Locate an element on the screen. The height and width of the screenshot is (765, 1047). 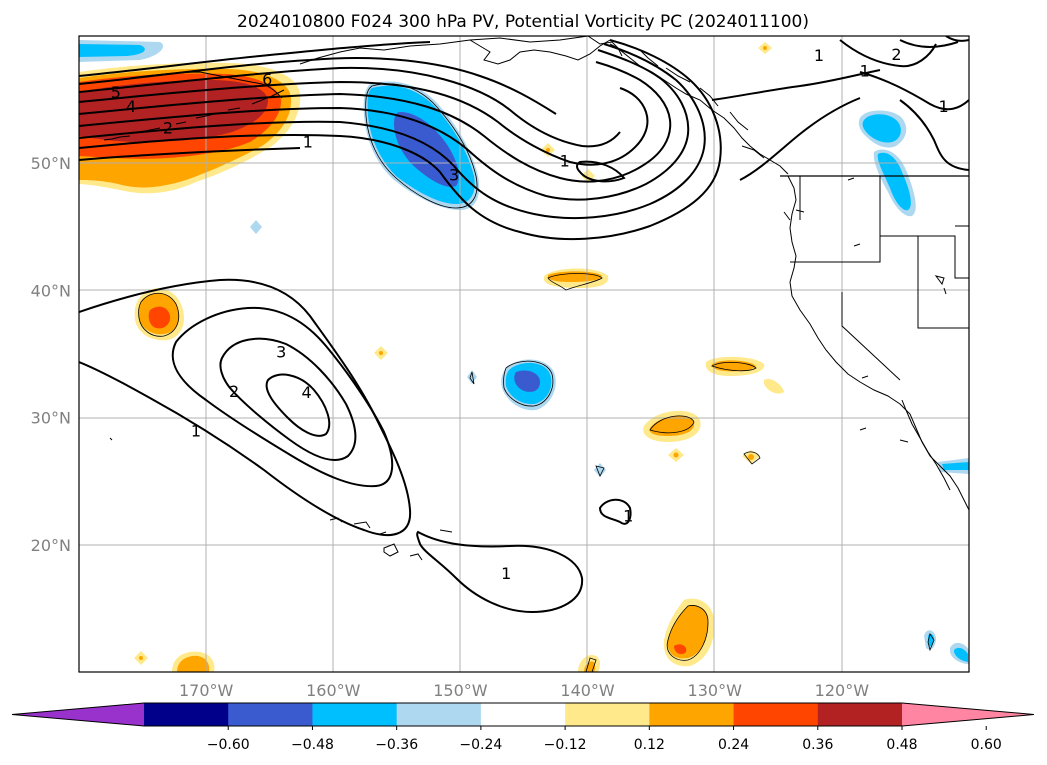
colorbar-tick-label: −0.48 is located at coordinates (312, 745).